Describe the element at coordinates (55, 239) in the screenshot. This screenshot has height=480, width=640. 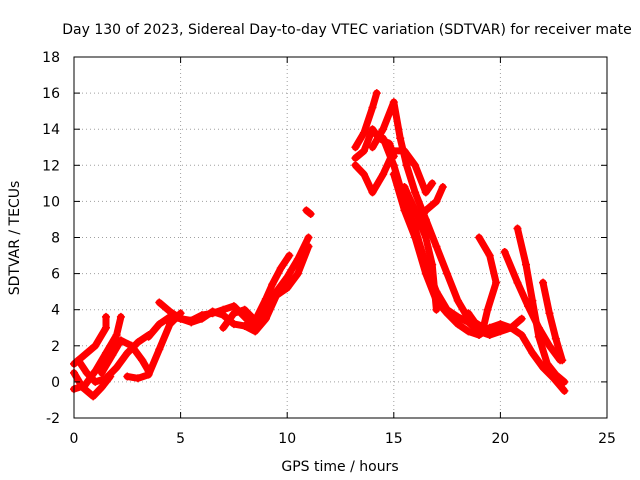
I see `y-tick-label: 8` at that location.